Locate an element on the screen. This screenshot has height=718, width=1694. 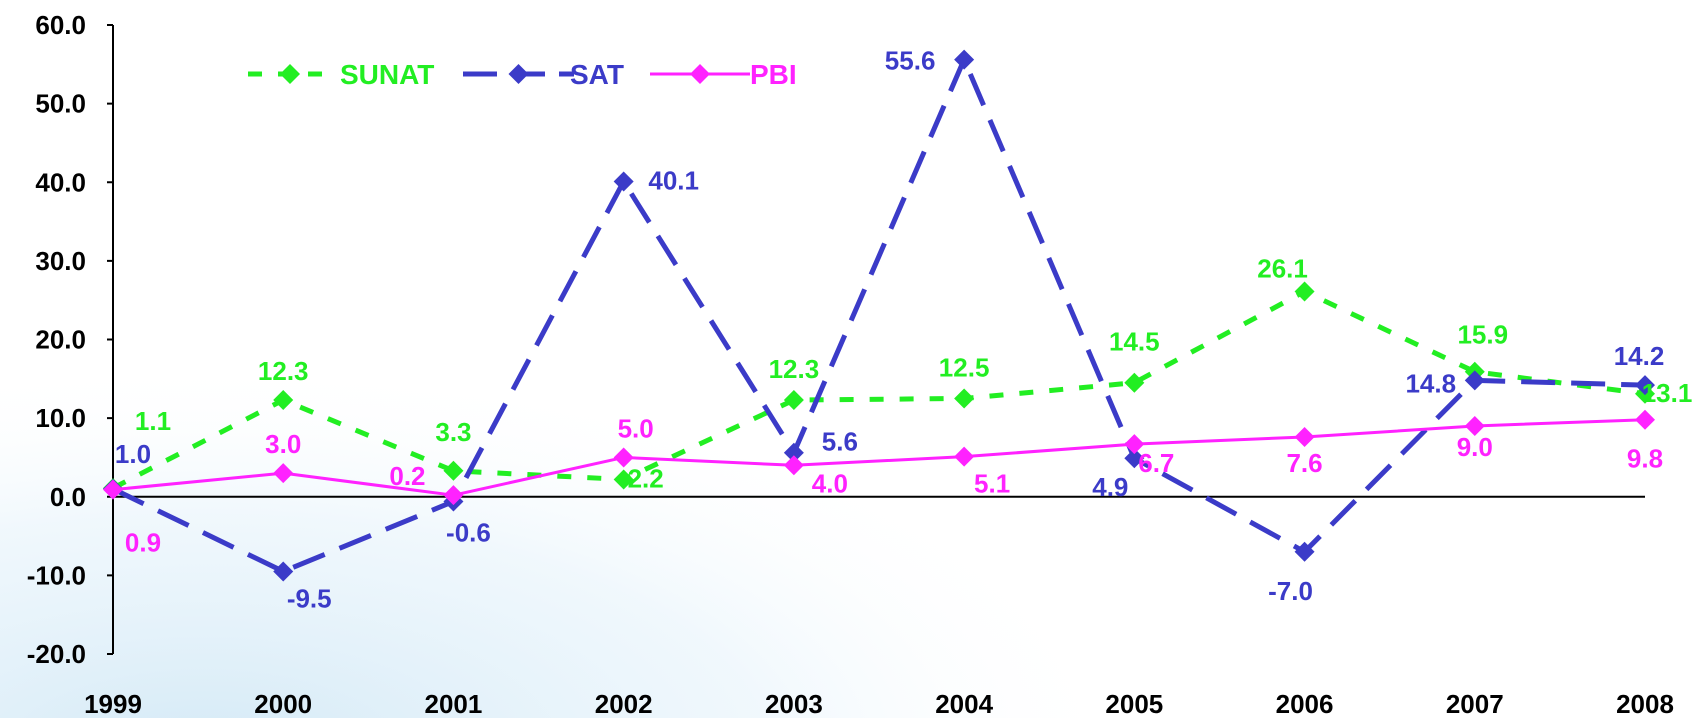
data-label-sat: 1.0 is located at coordinates (133, 454).